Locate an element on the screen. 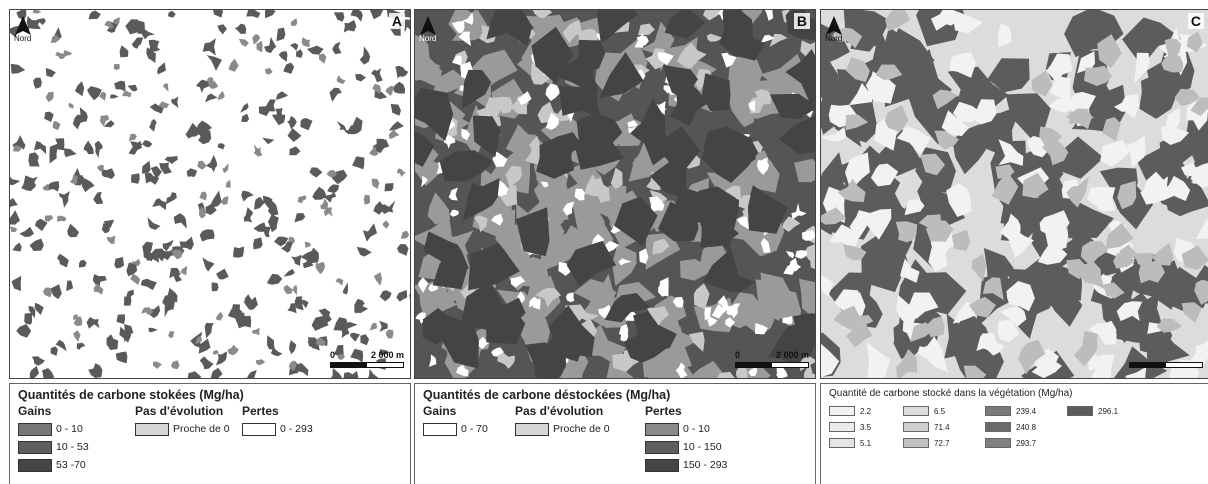  legend-label: 53 -70 is located at coordinates (71, 465).